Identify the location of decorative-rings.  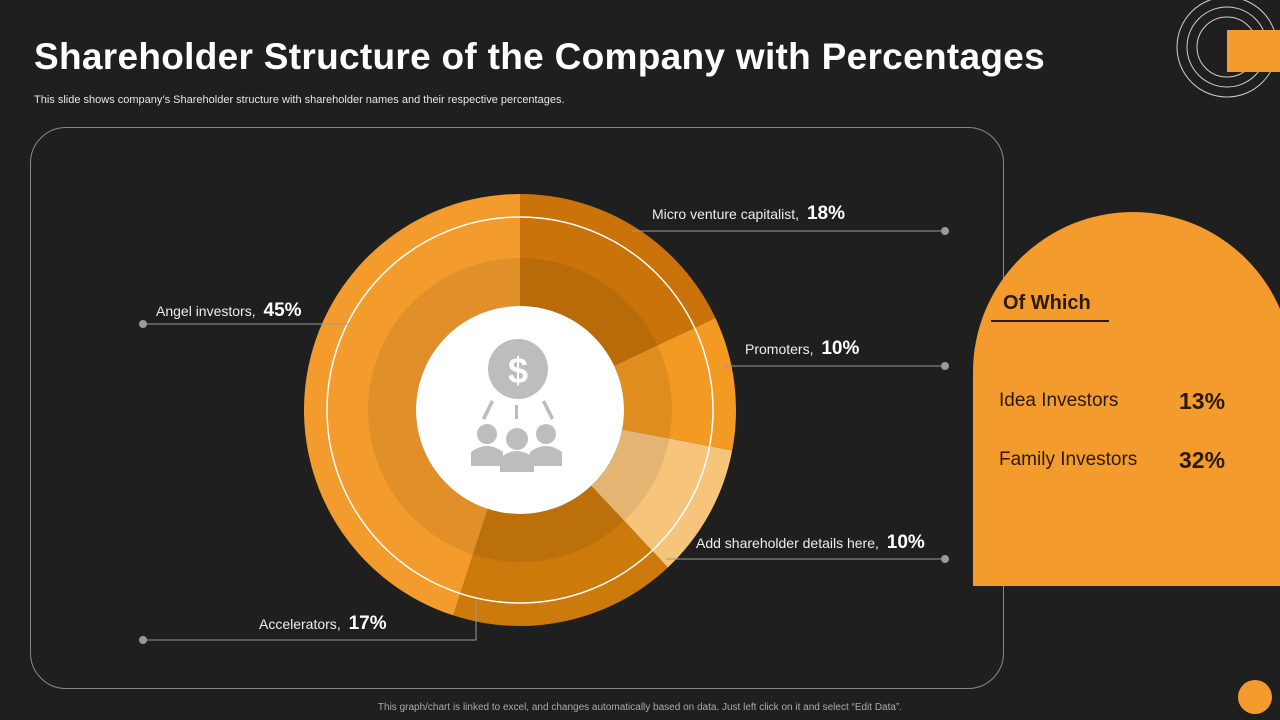
(1228, 49).